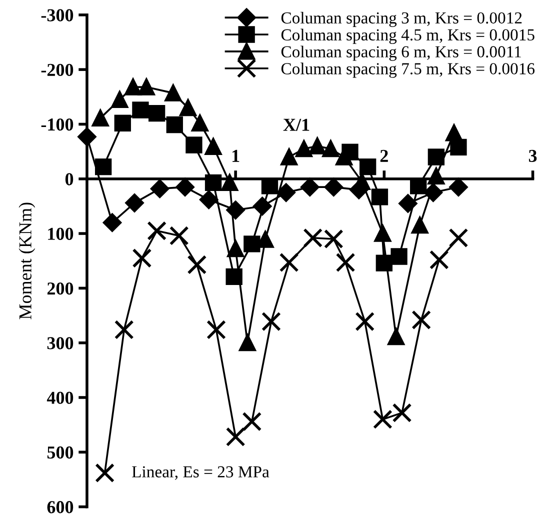  Describe the element at coordinates (60, 452) in the screenshot. I see `y-tick-label: 500` at that location.